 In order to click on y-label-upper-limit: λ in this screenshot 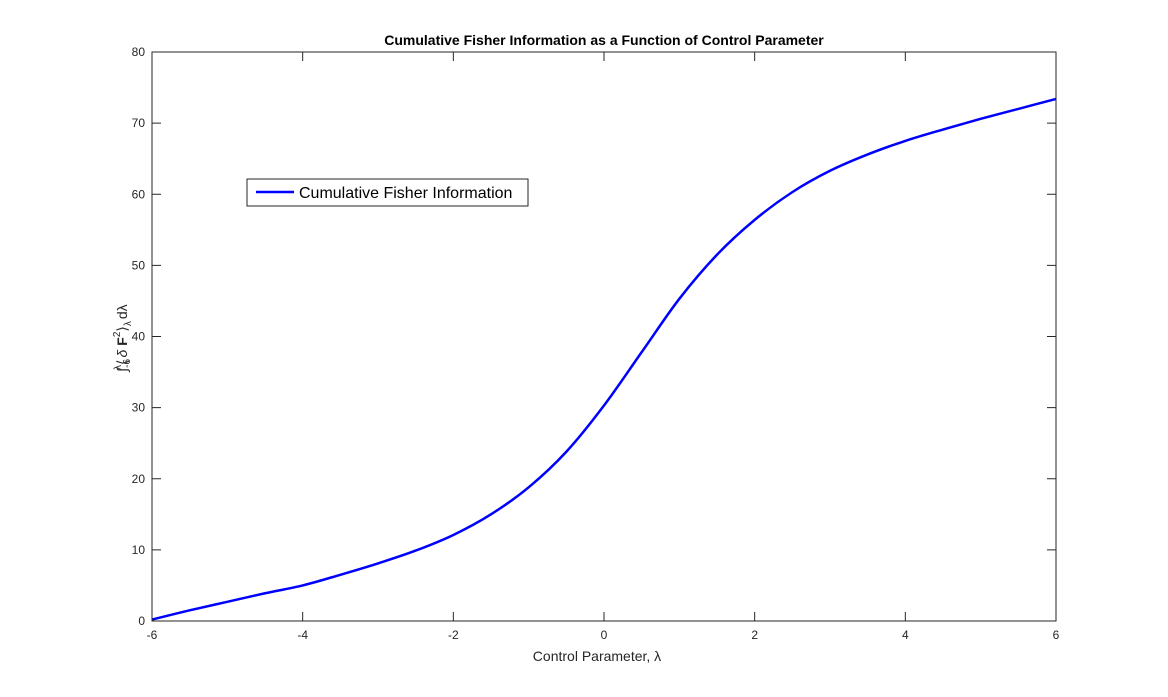, I will do `click(118, 367)`.